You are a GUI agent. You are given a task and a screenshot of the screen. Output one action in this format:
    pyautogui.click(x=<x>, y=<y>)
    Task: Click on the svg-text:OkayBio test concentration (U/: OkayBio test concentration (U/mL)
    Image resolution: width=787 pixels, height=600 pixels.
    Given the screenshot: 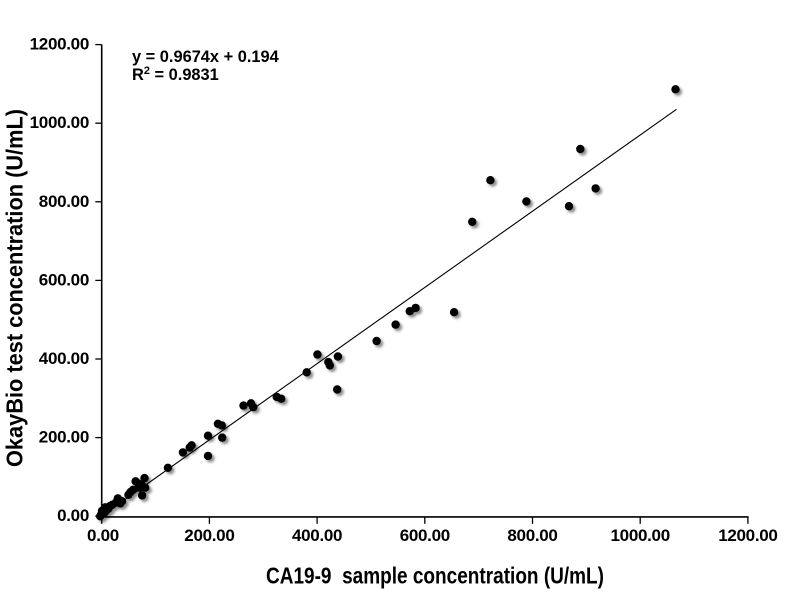 What is the action you would take?
    pyautogui.click(x=15, y=288)
    